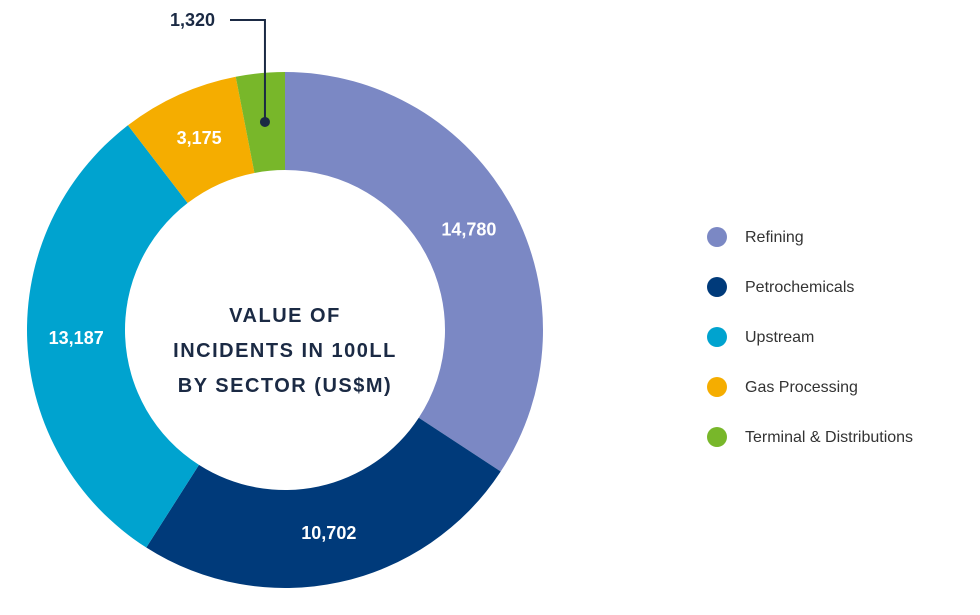  I want to click on data-label: 1,320, so click(192, 20).